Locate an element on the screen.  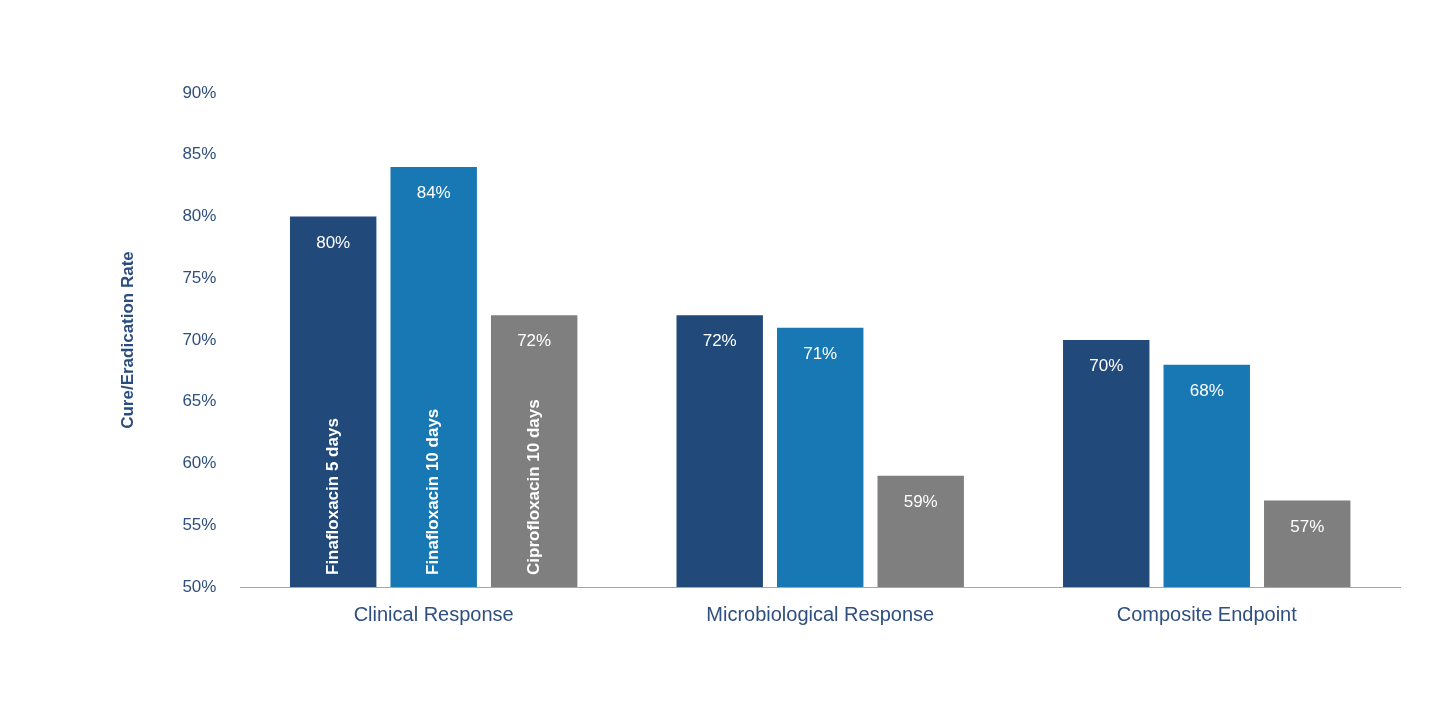
y-tick-label: 55% is located at coordinates (199, 524).